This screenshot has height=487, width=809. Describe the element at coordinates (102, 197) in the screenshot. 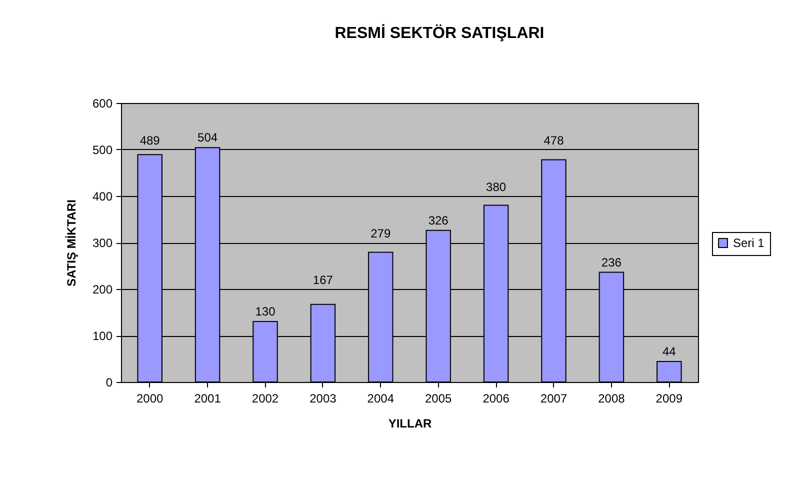

I see `y-tick-label: 400` at that location.